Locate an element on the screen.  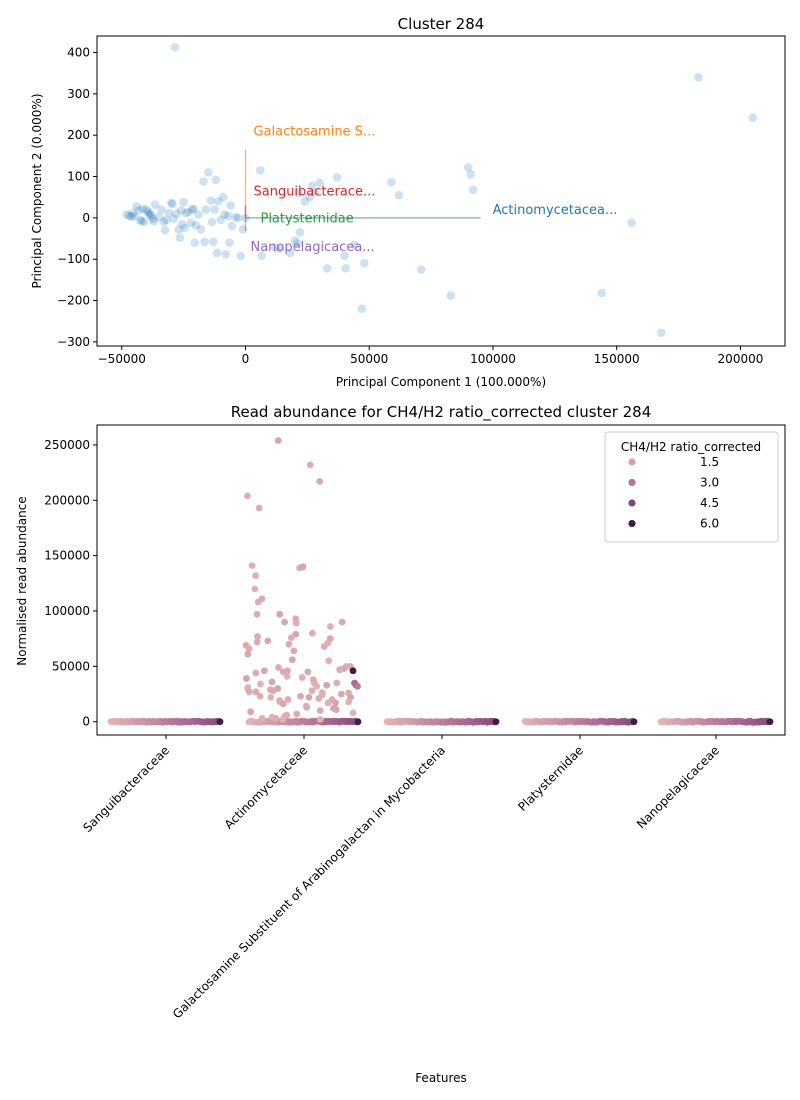
pca-x-tick-label: 50000 is located at coordinates (369, 359).